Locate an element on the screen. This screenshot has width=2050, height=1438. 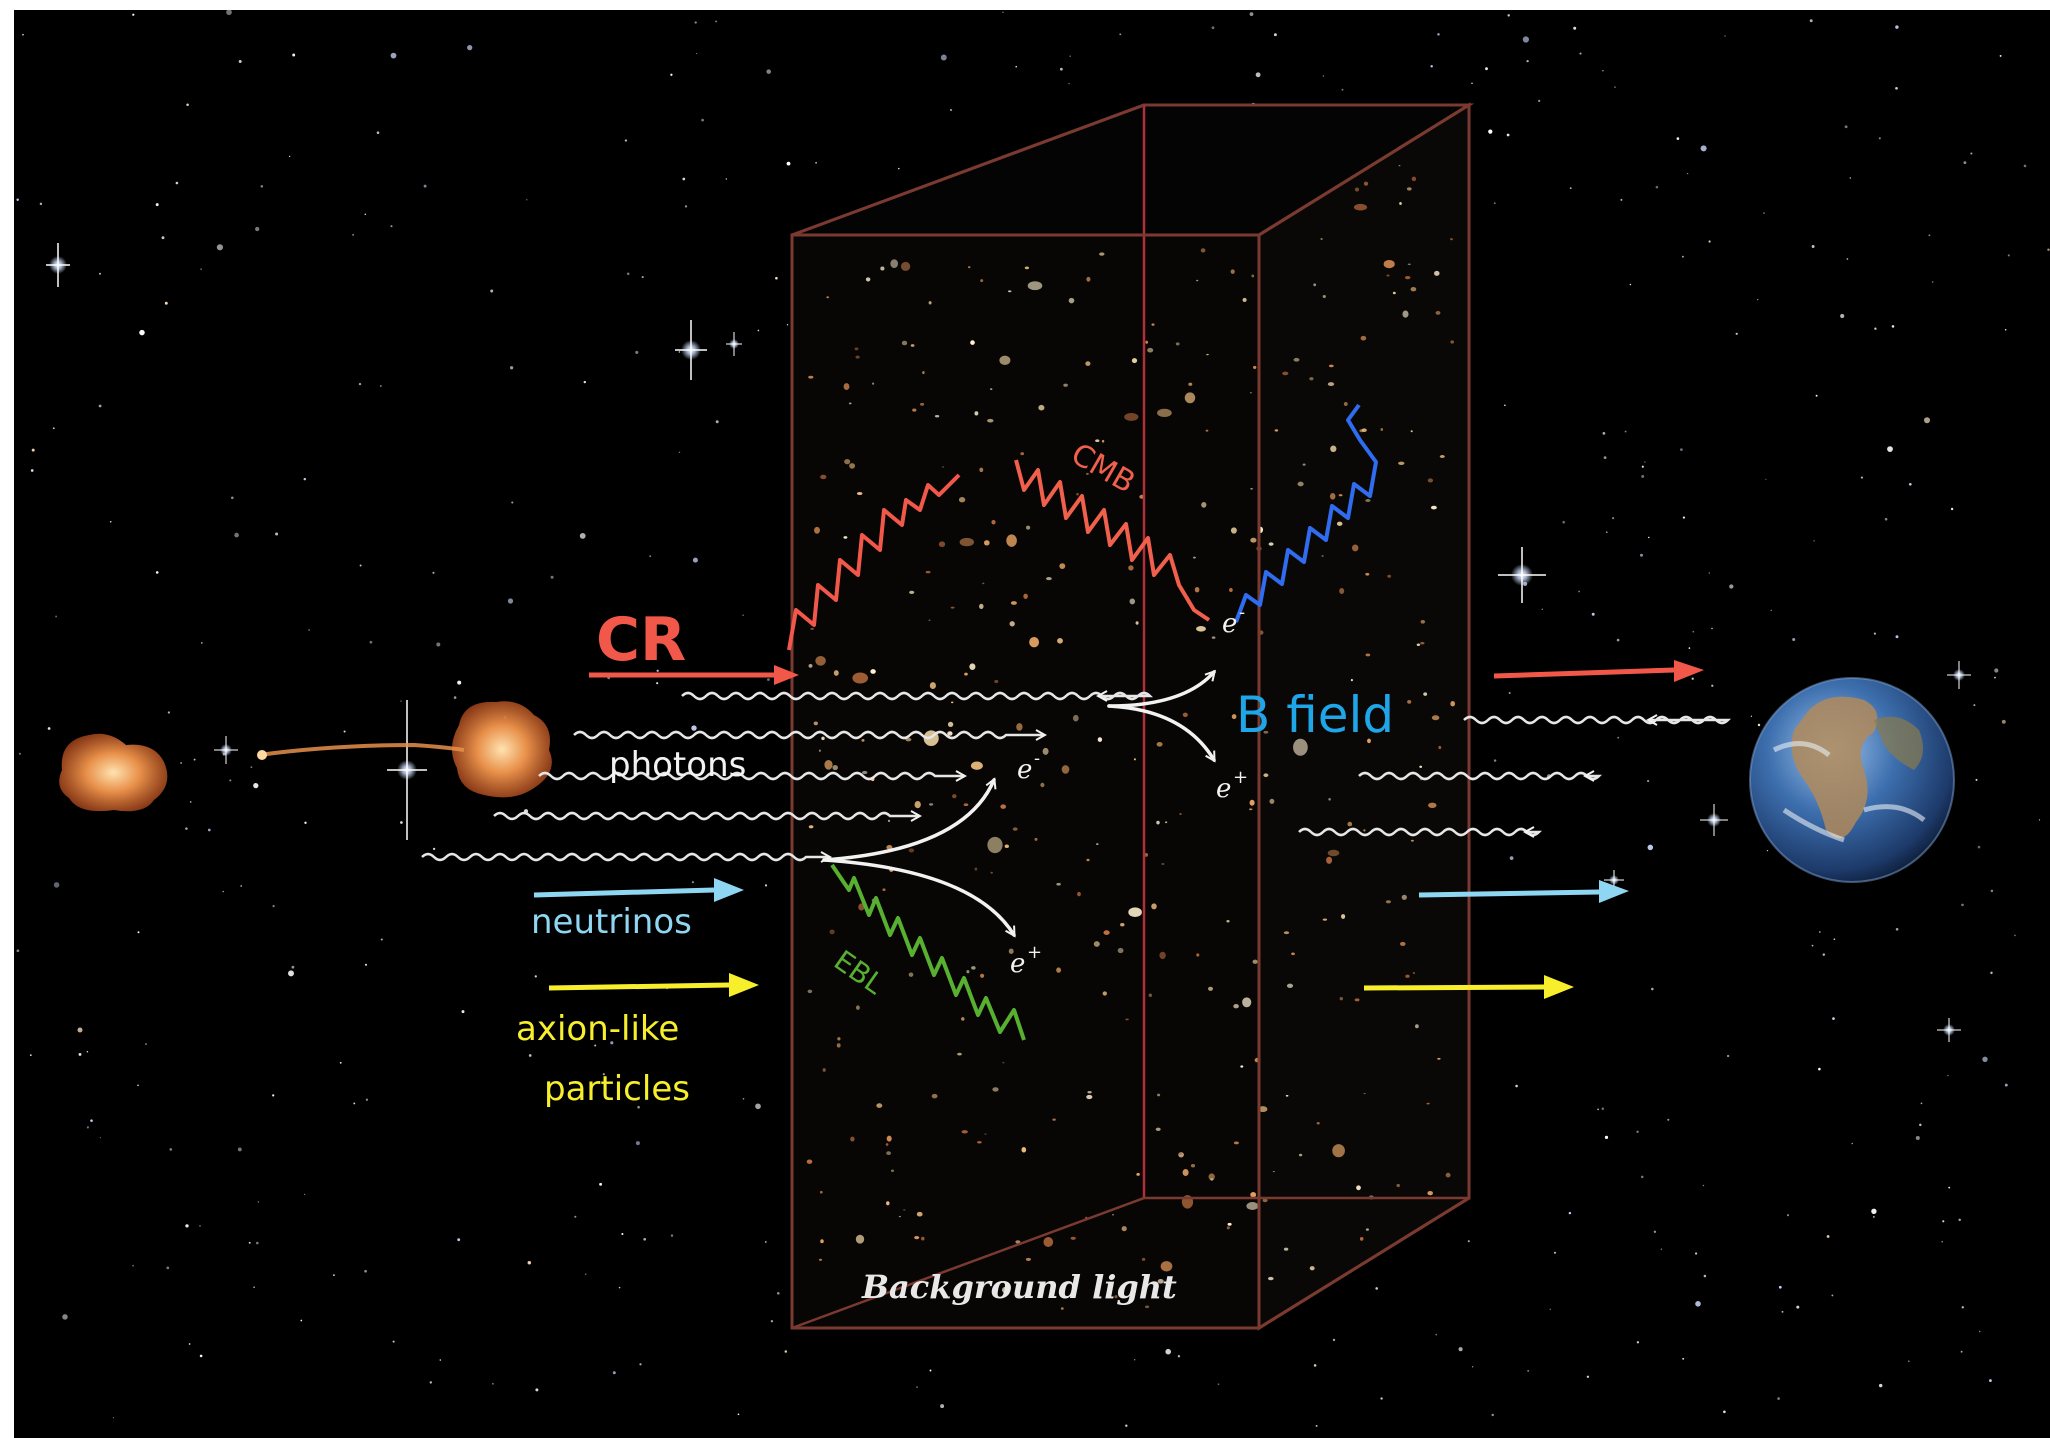
axion-label-line2: particles is located at coordinates (617, 1089).